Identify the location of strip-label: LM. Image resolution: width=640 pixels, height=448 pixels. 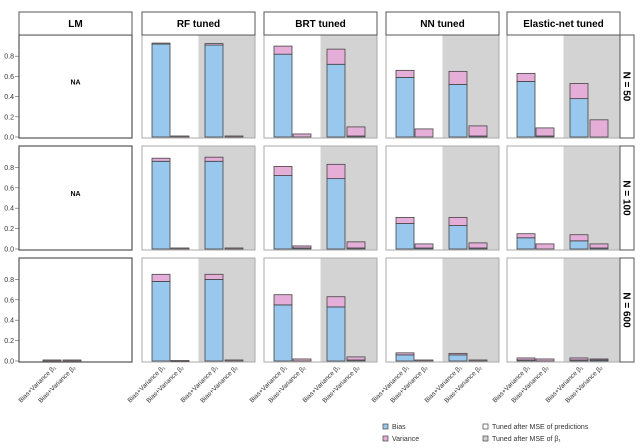
(75, 24).